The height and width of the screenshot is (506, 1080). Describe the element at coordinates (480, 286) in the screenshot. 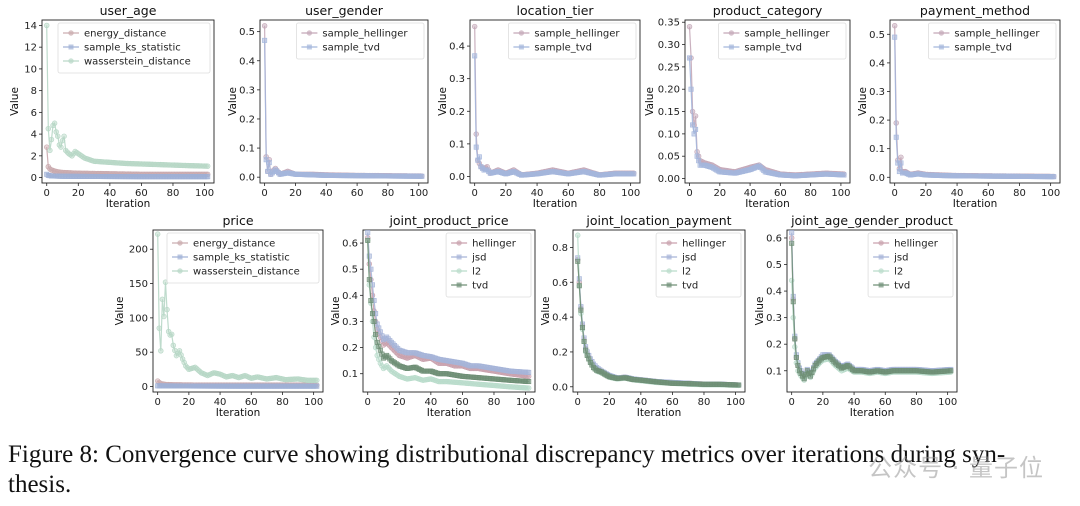

I see `legend-label: tvd` at that location.